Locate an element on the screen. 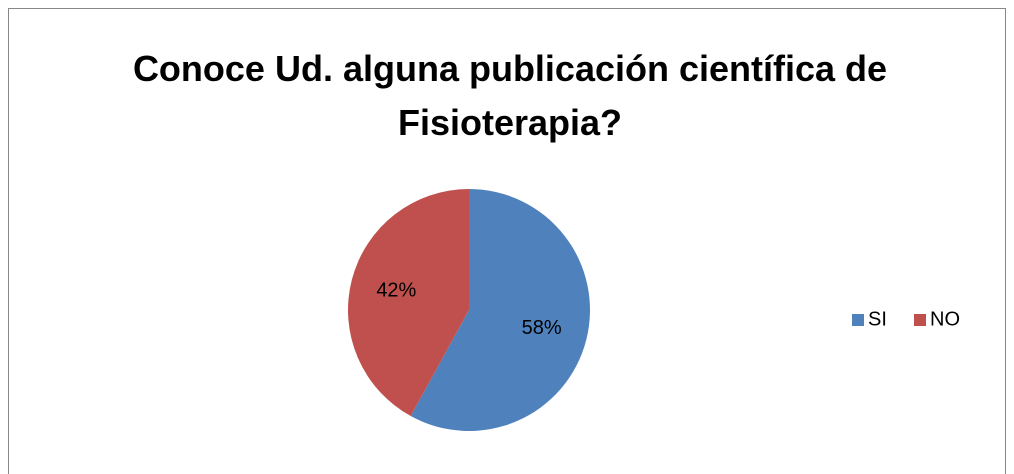 The width and height of the screenshot is (1014, 474). legend-label: NO is located at coordinates (945, 319).